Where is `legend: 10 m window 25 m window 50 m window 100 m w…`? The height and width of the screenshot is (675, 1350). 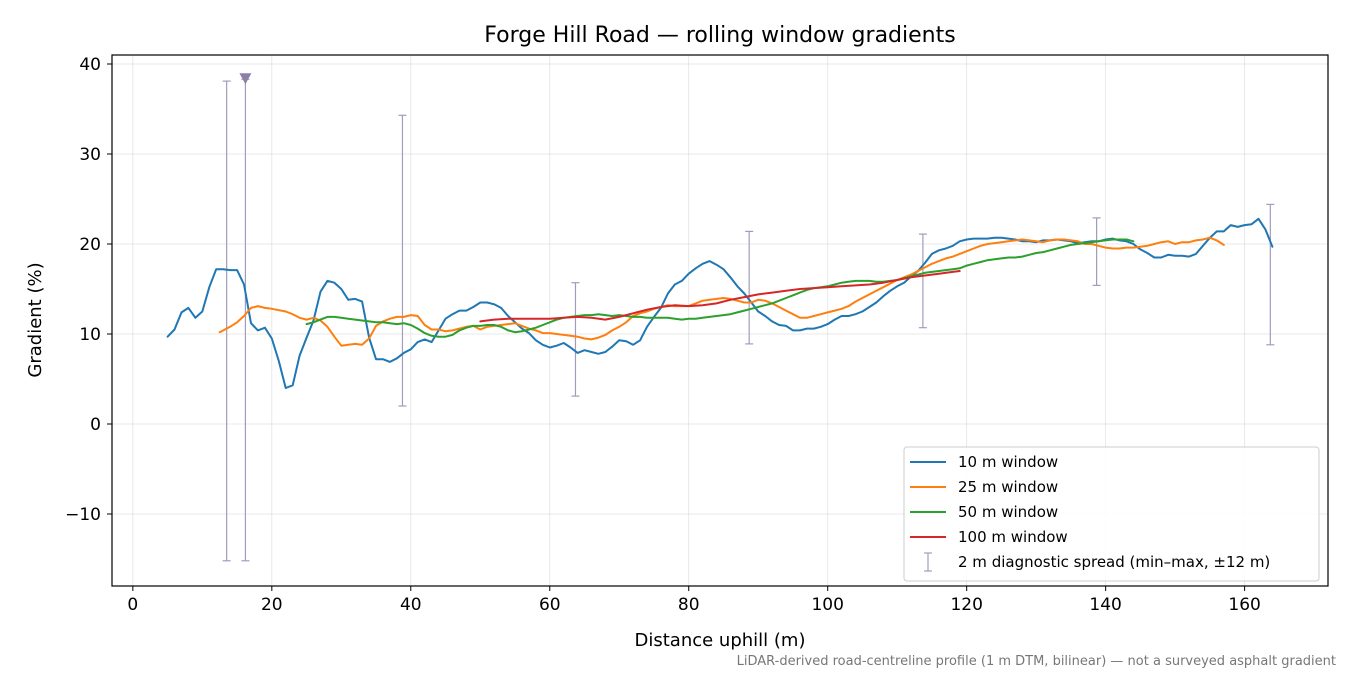 legend: 10 m window 25 m window 50 m window 100 m w… is located at coordinates (1111, 514).